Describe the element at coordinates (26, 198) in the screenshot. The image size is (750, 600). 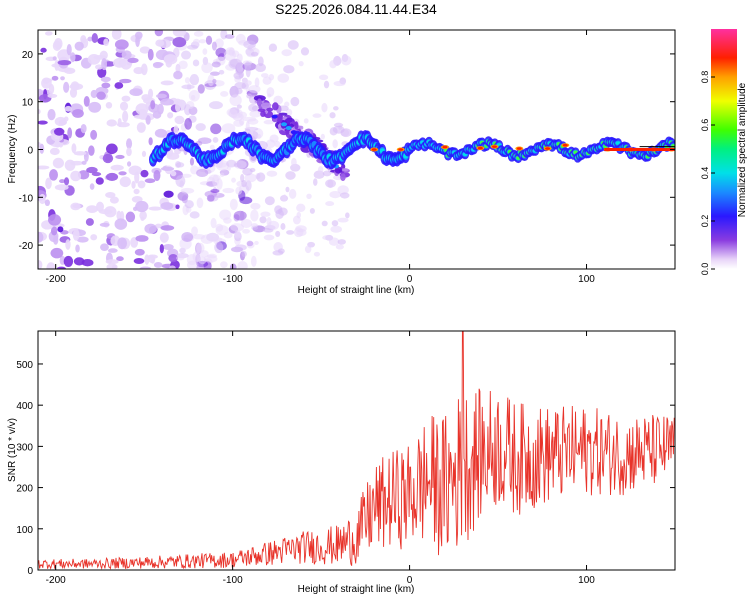
I see `y-tick-label: -10` at that location.